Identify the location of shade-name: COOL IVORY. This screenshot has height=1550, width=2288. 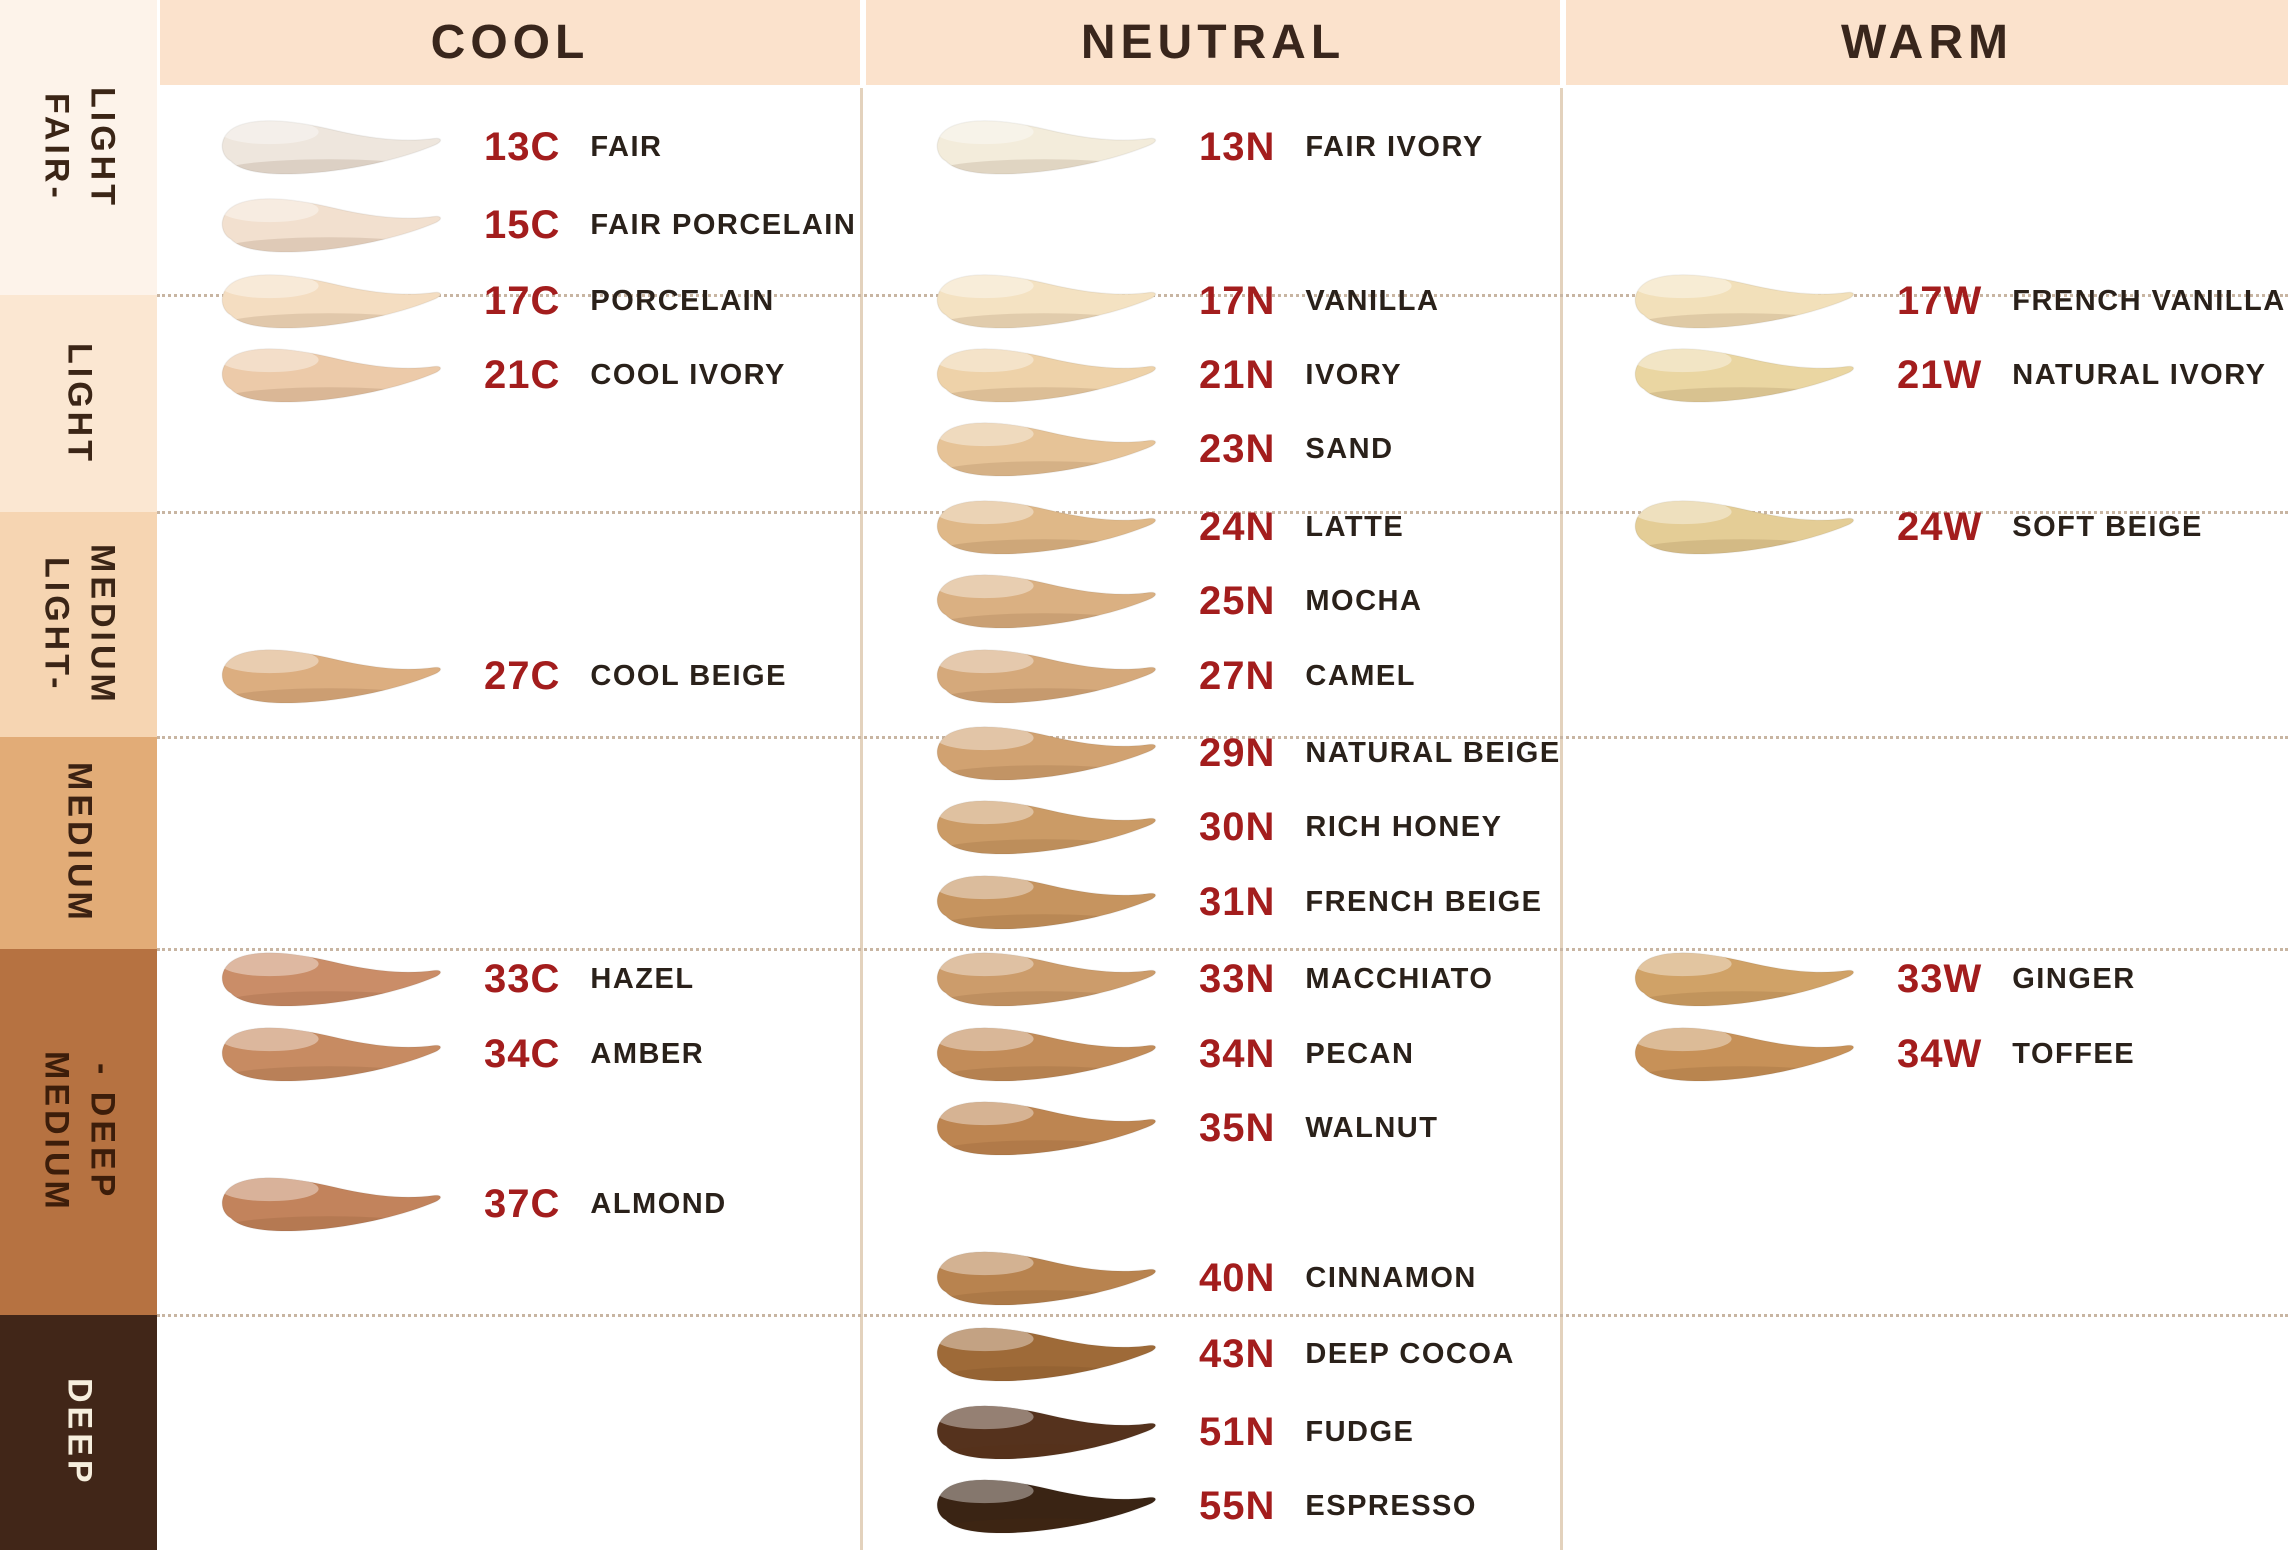
(688, 374).